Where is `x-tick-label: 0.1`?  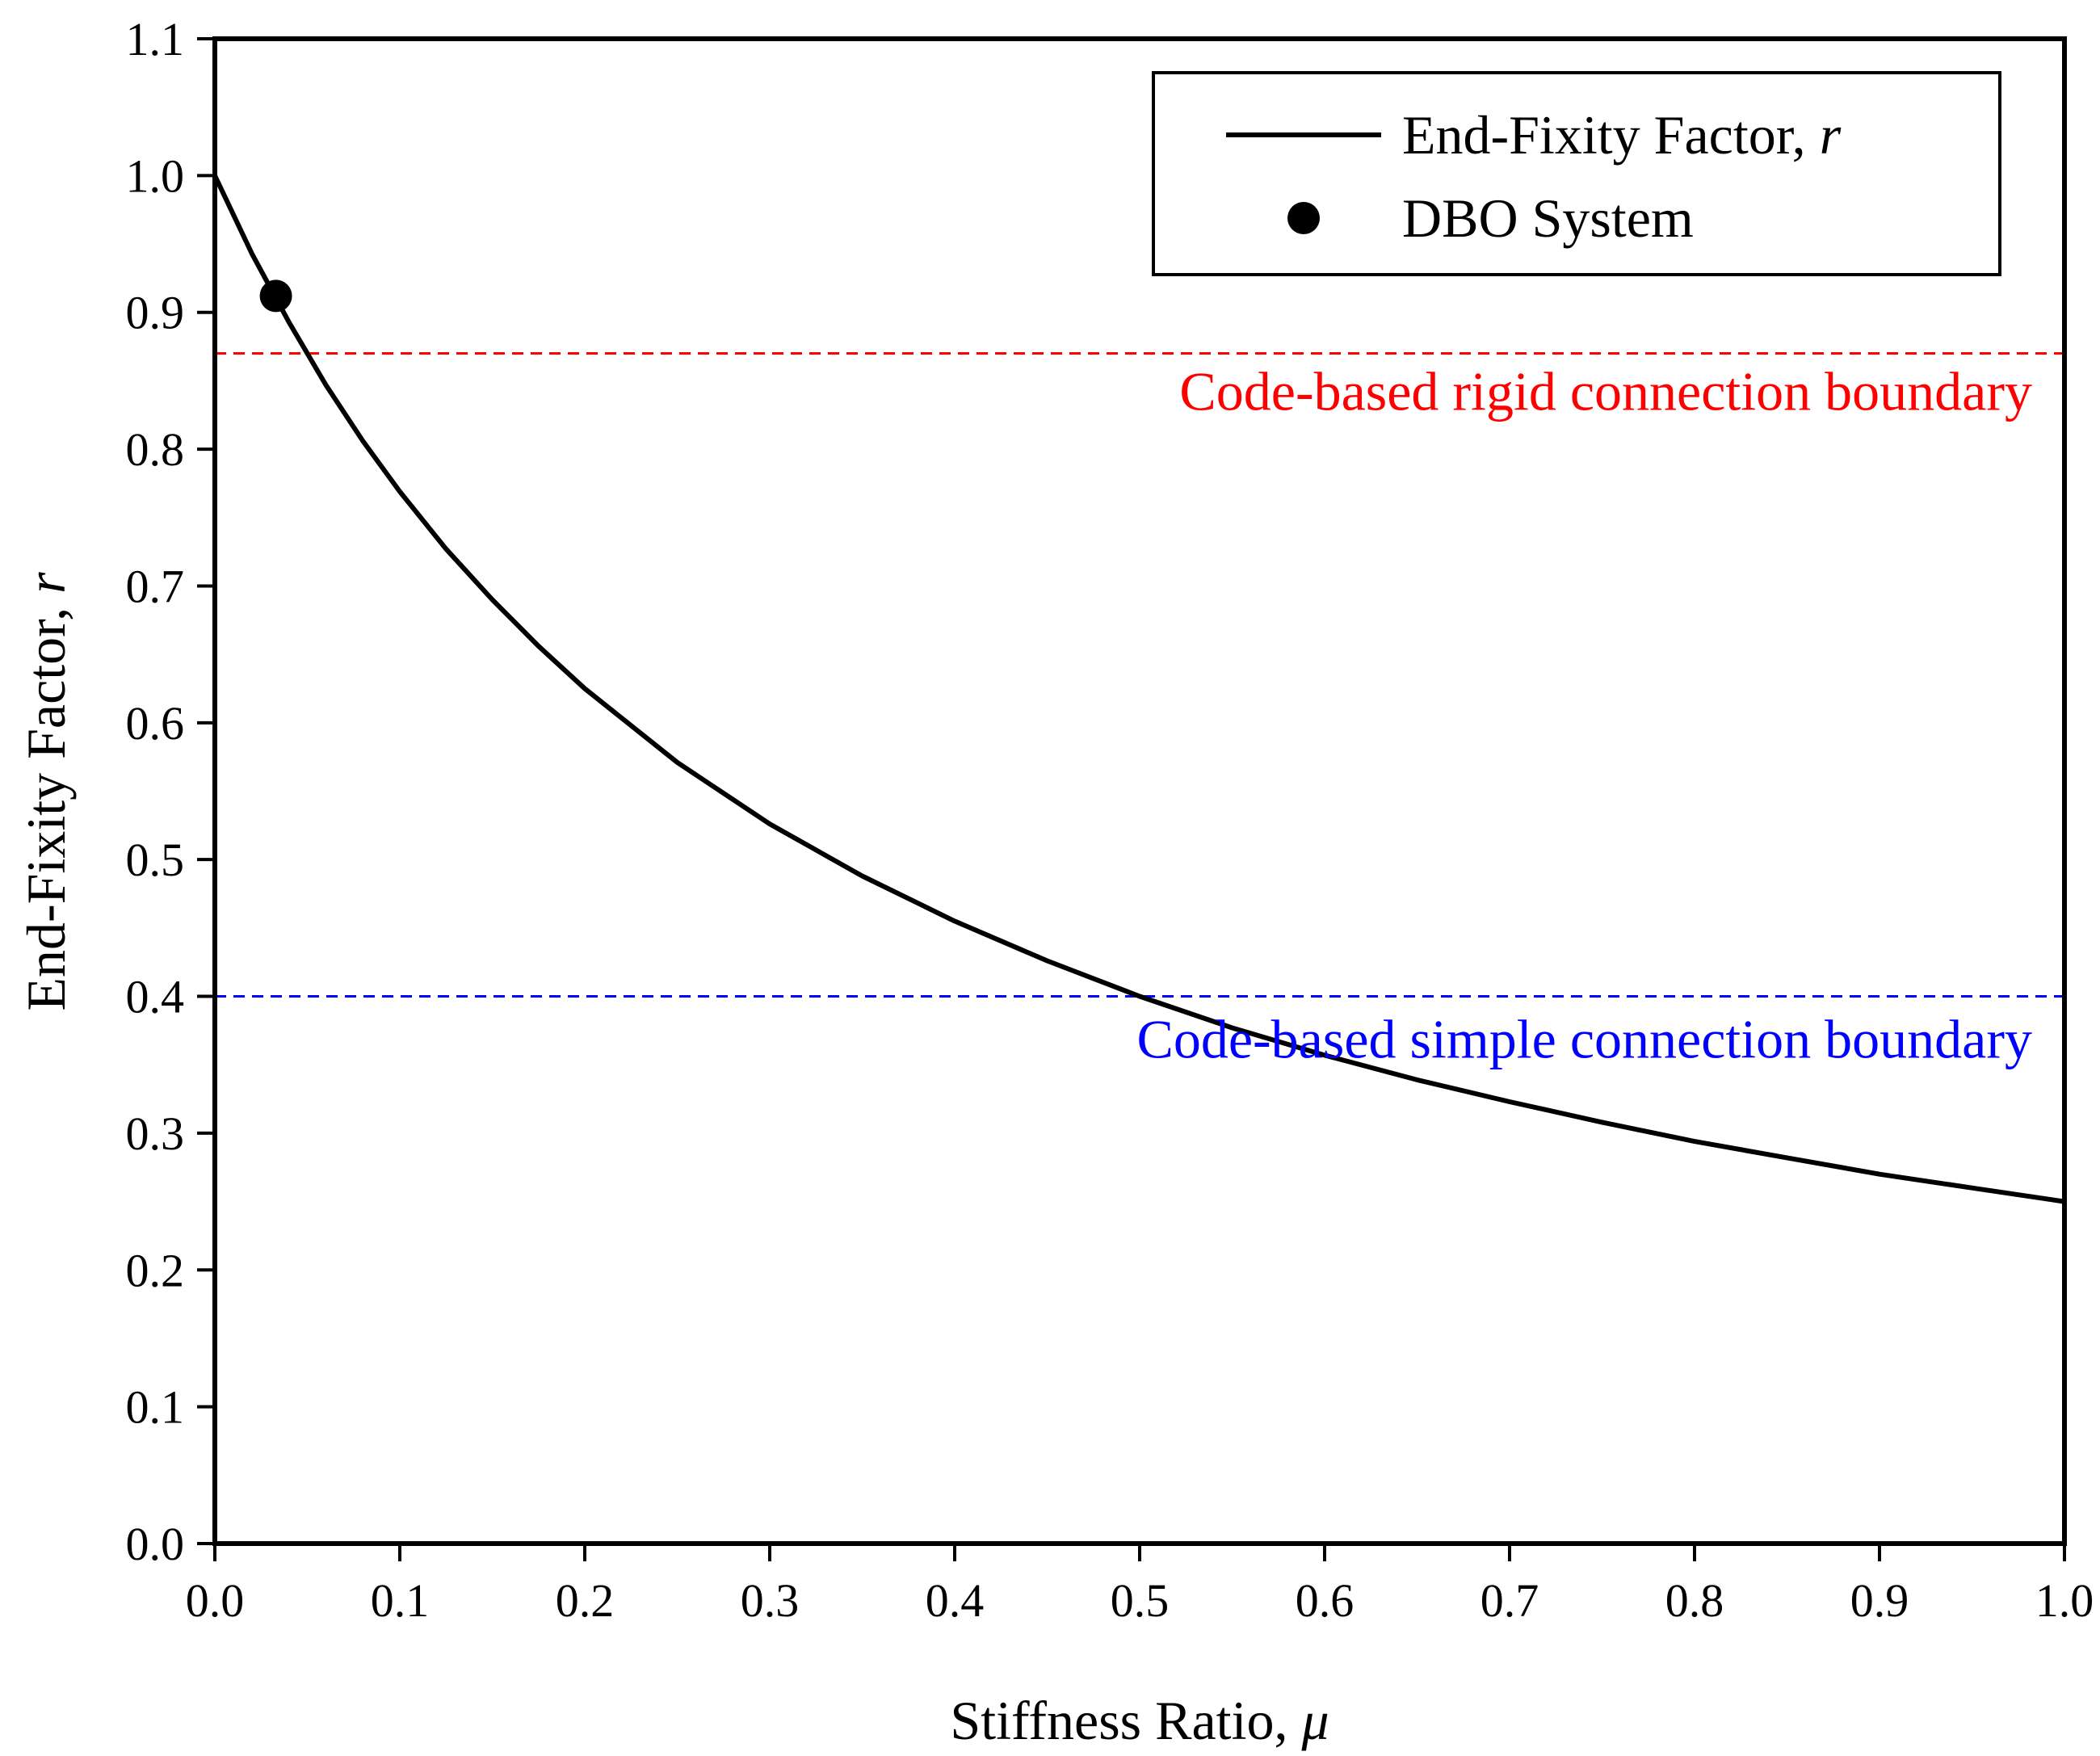
x-tick-label: 0.1 is located at coordinates (401, 1600).